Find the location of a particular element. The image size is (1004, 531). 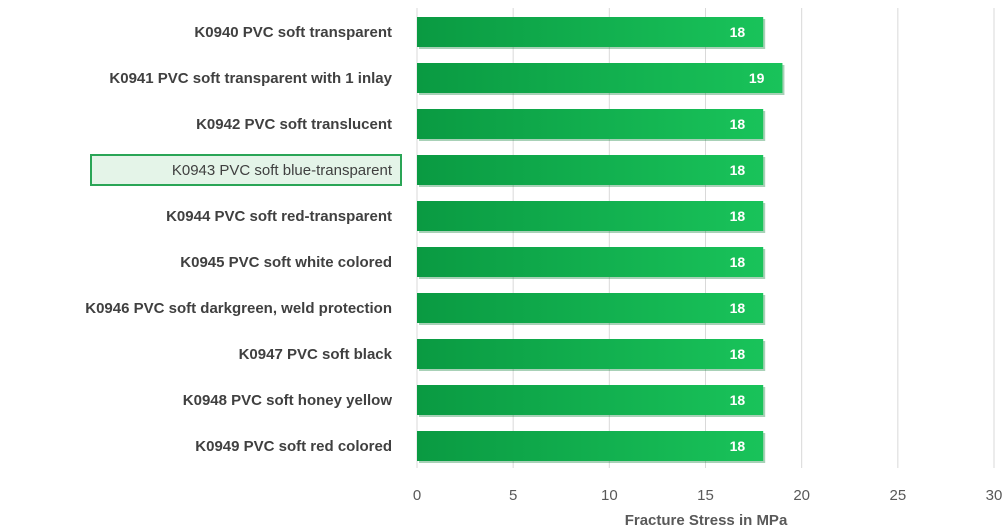

data-label-10: 18 is located at coordinates (738, 446).